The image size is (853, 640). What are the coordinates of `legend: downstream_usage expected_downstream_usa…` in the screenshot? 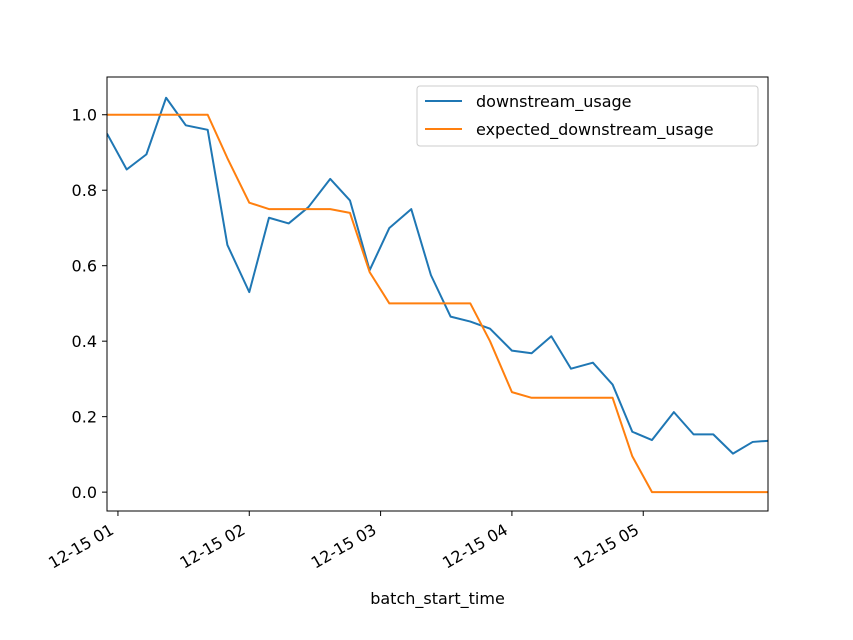 It's located at (587, 116).